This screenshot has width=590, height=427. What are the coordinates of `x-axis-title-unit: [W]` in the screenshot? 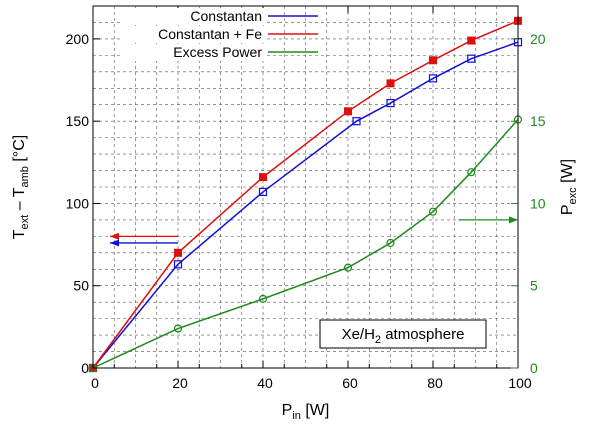 It's located at (315, 410).